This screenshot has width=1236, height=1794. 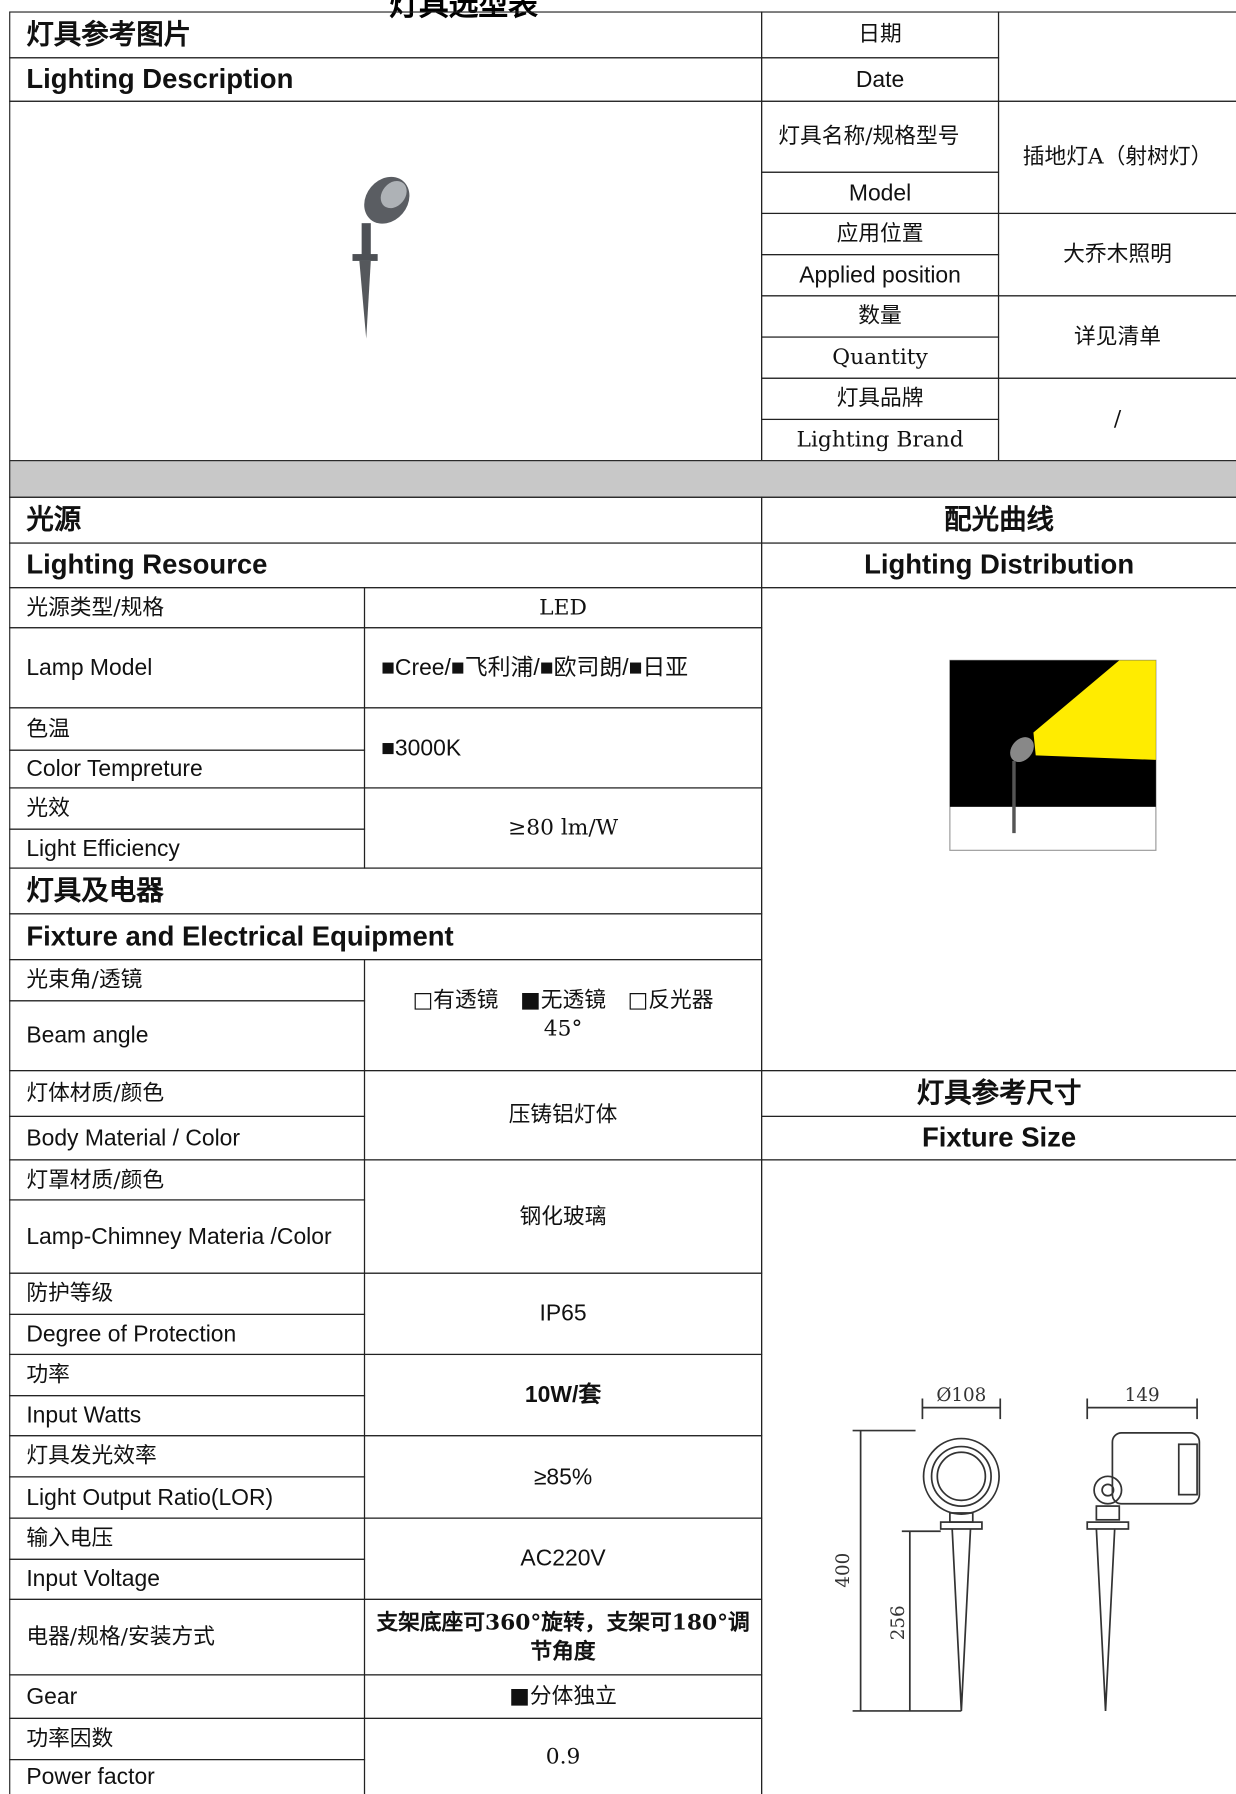 What do you see at coordinates (95, 1179) in the screenshot?
I see `cell-text: 灯罩材质/颜色` at bounding box center [95, 1179].